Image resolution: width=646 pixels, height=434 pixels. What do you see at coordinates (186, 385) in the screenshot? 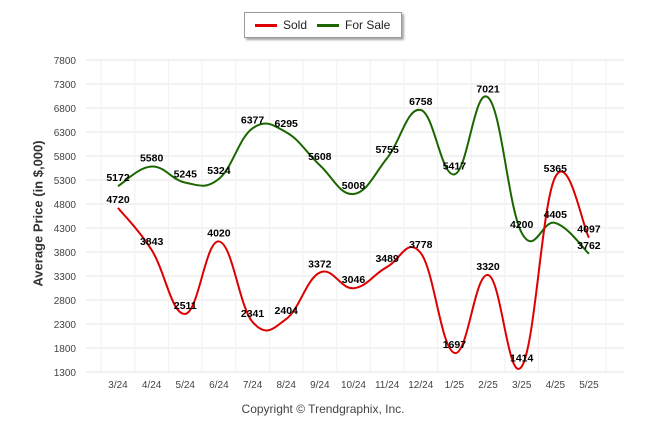
I see `x-tick-label: 5/24` at bounding box center [186, 385].